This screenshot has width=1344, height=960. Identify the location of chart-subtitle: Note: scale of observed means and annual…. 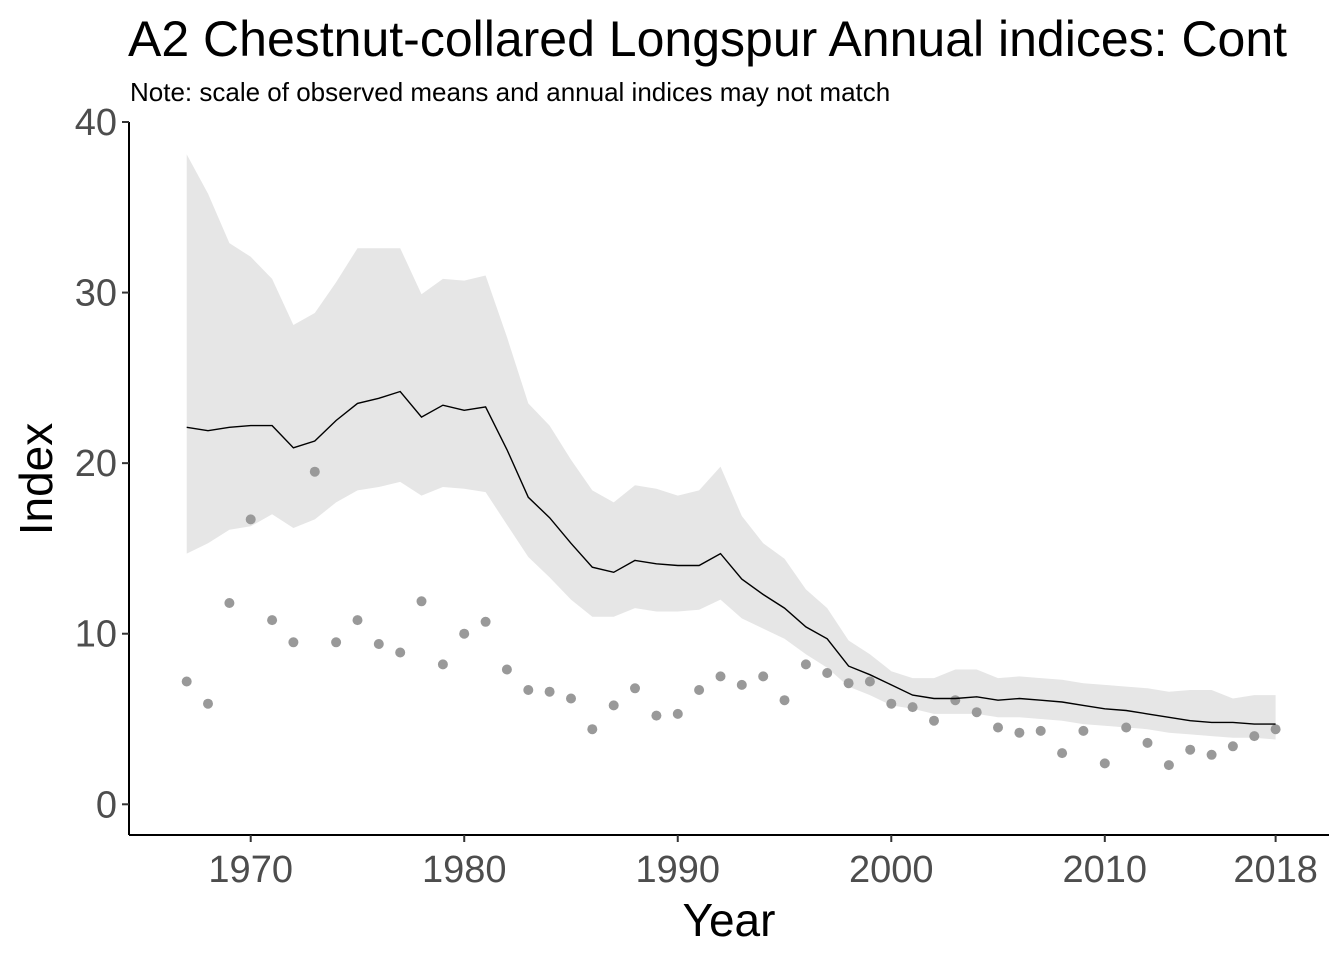
(510, 92).